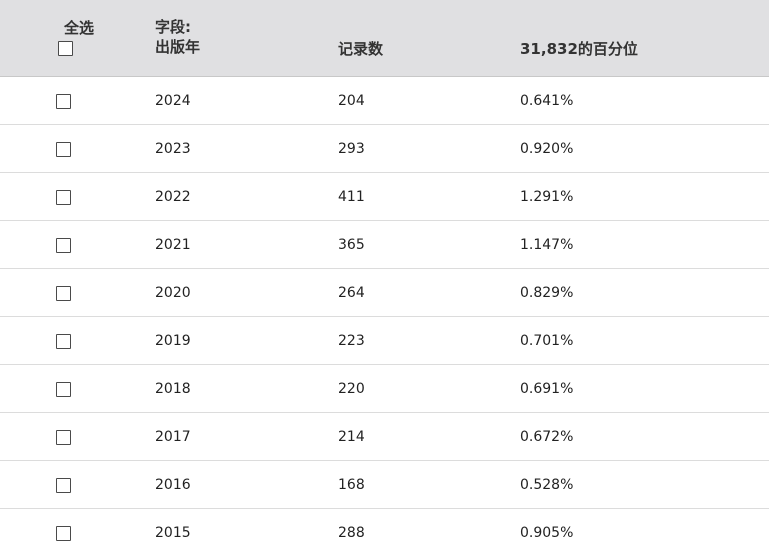 This screenshot has width=769, height=552. What do you see at coordinates (173, 197) in the screenshot?
I see `row-year: 2022` at bounding box center [173, 197].